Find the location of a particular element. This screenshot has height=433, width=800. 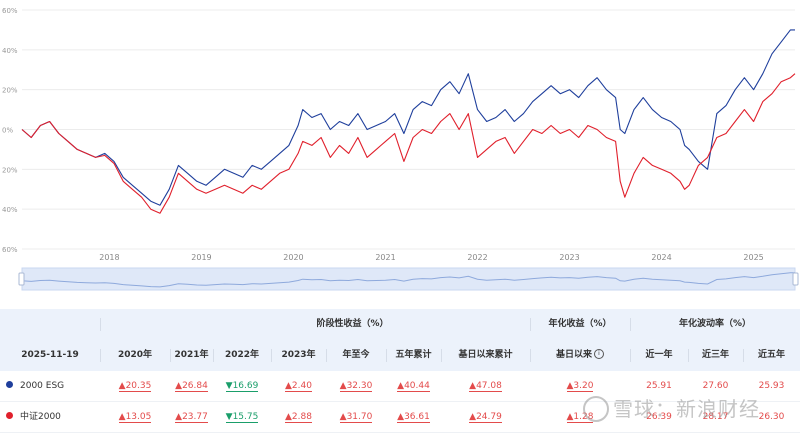

series-name: 中证2000 is located at coordinates (40, 417).